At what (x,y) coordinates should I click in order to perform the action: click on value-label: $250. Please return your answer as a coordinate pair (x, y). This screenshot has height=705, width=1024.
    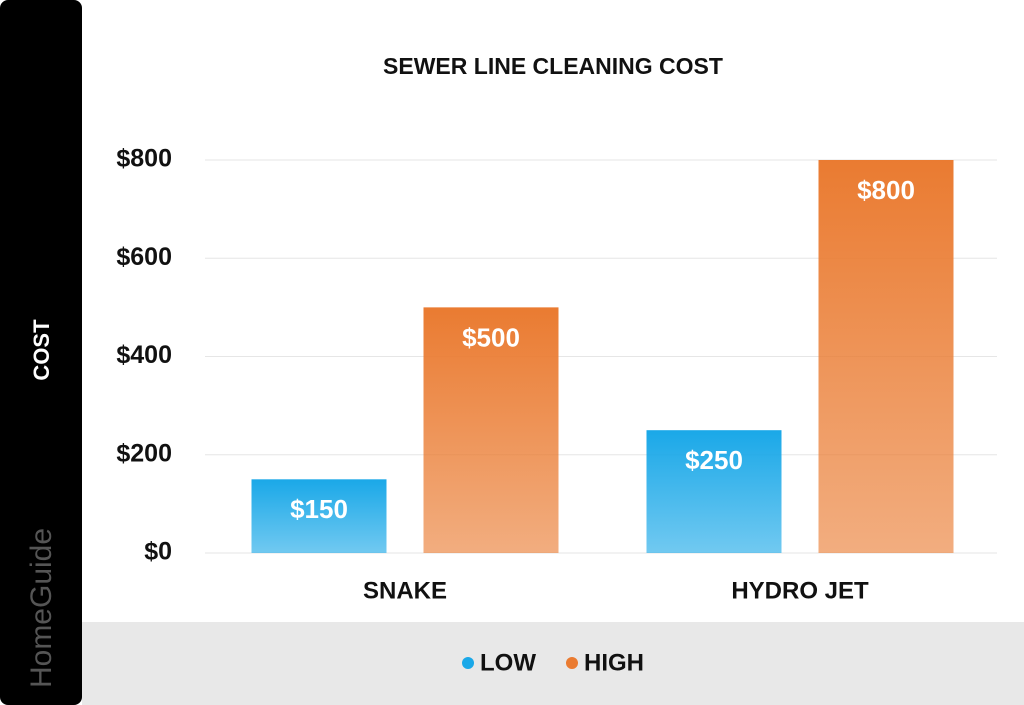
    Looking at the image, I should click on (714, 460).